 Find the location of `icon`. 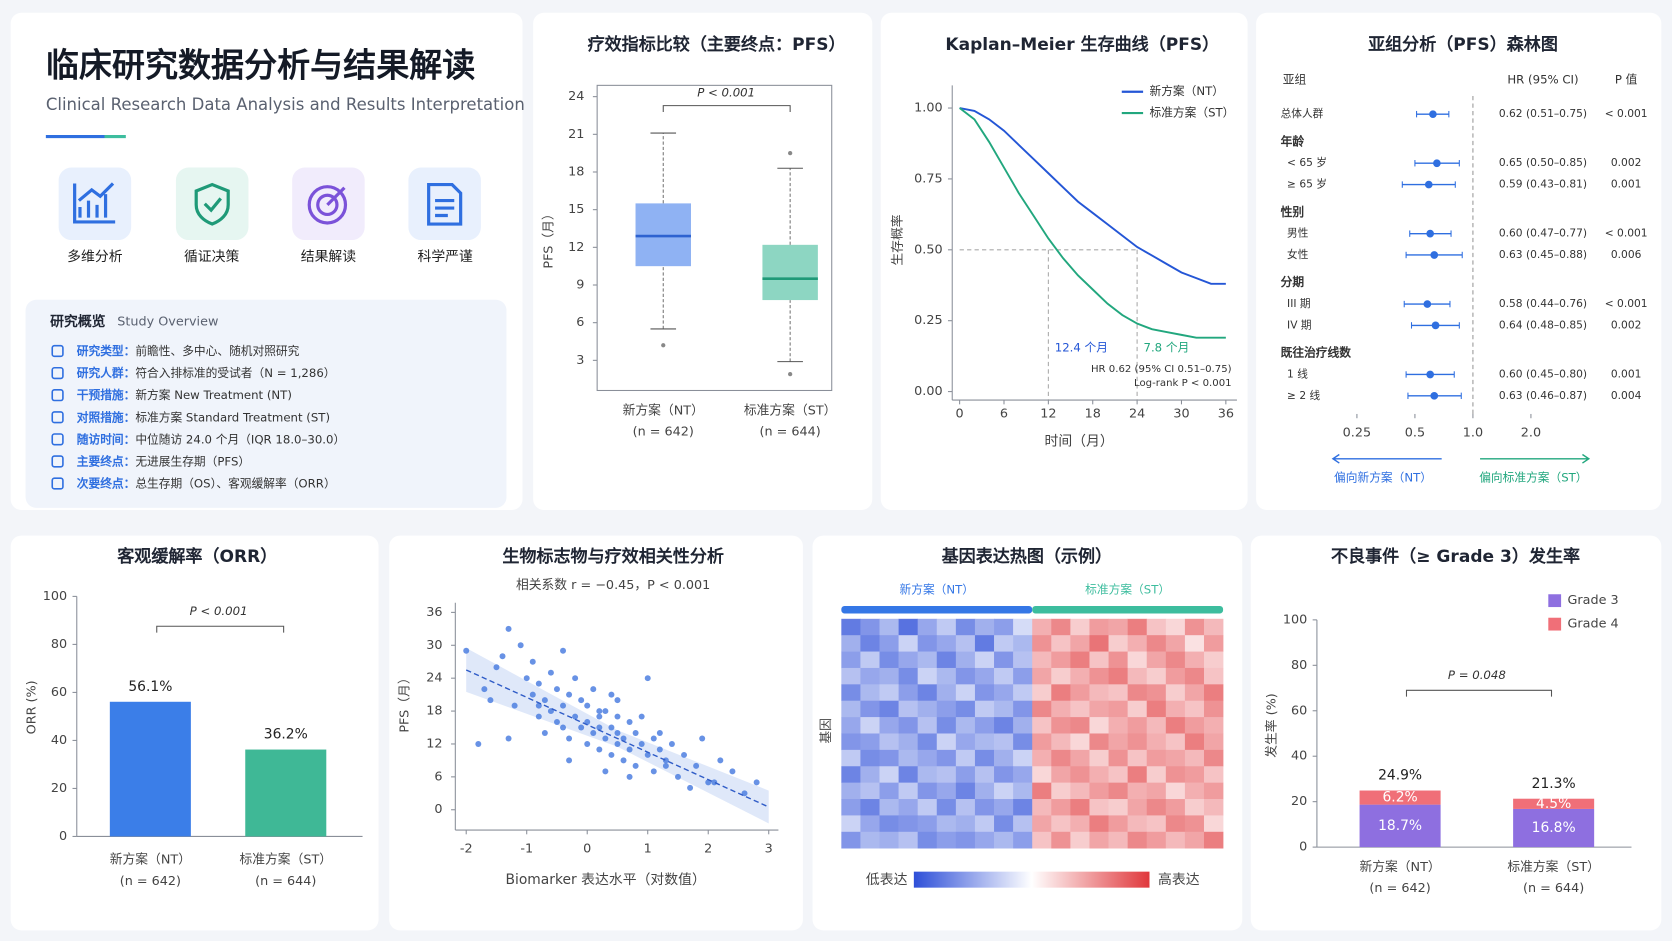

icon is located at coordinates (327, 205).